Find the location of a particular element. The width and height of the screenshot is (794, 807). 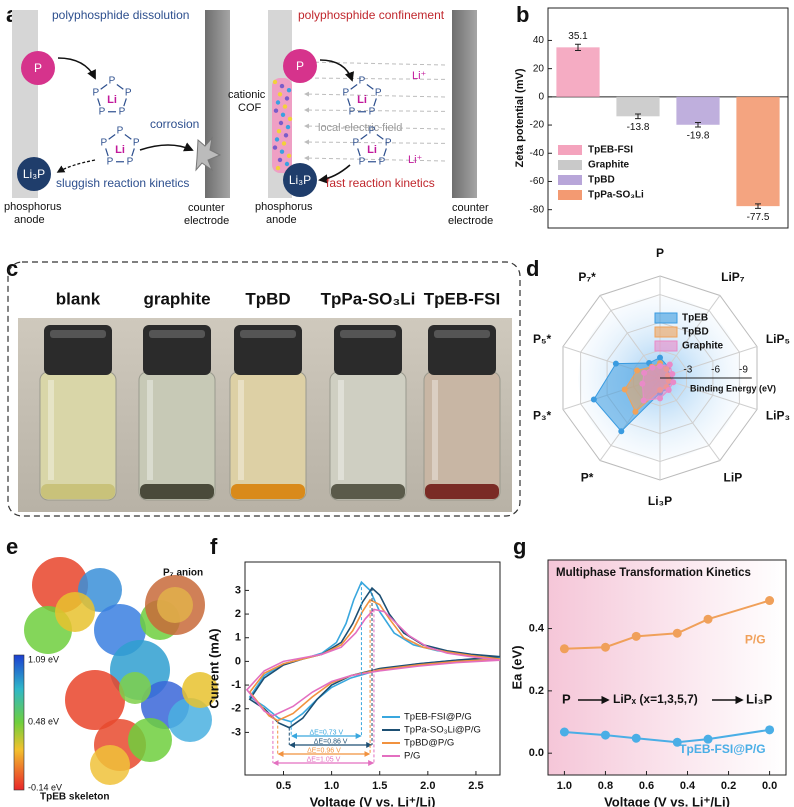

chart-title: Multiphase Transformation Kinetics is located at coordinates (653, 573).